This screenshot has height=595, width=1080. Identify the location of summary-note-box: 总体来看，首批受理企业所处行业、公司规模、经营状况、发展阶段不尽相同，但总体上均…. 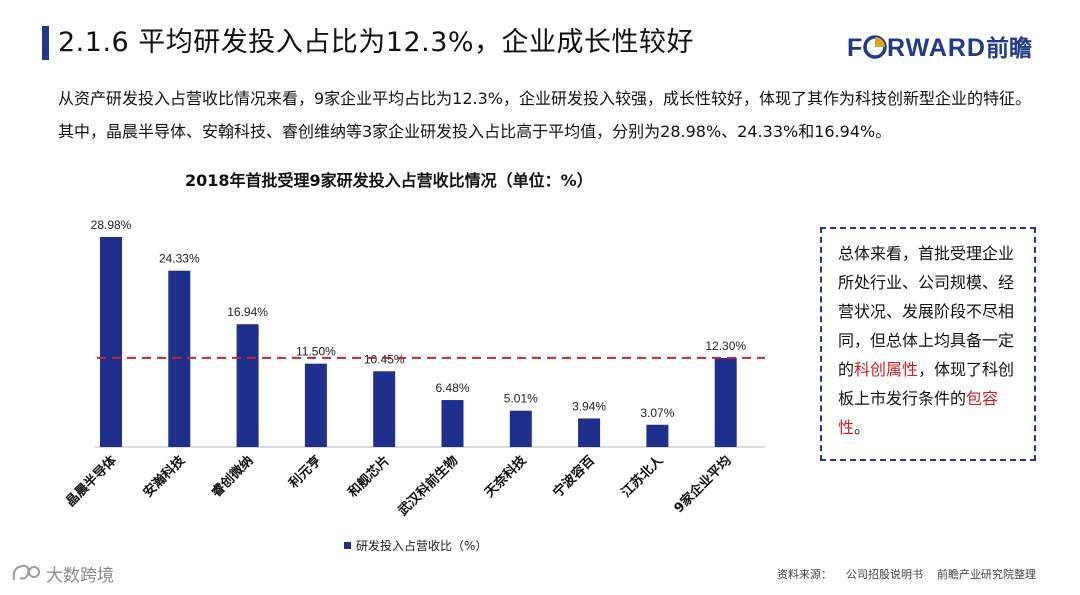
(928, 344).